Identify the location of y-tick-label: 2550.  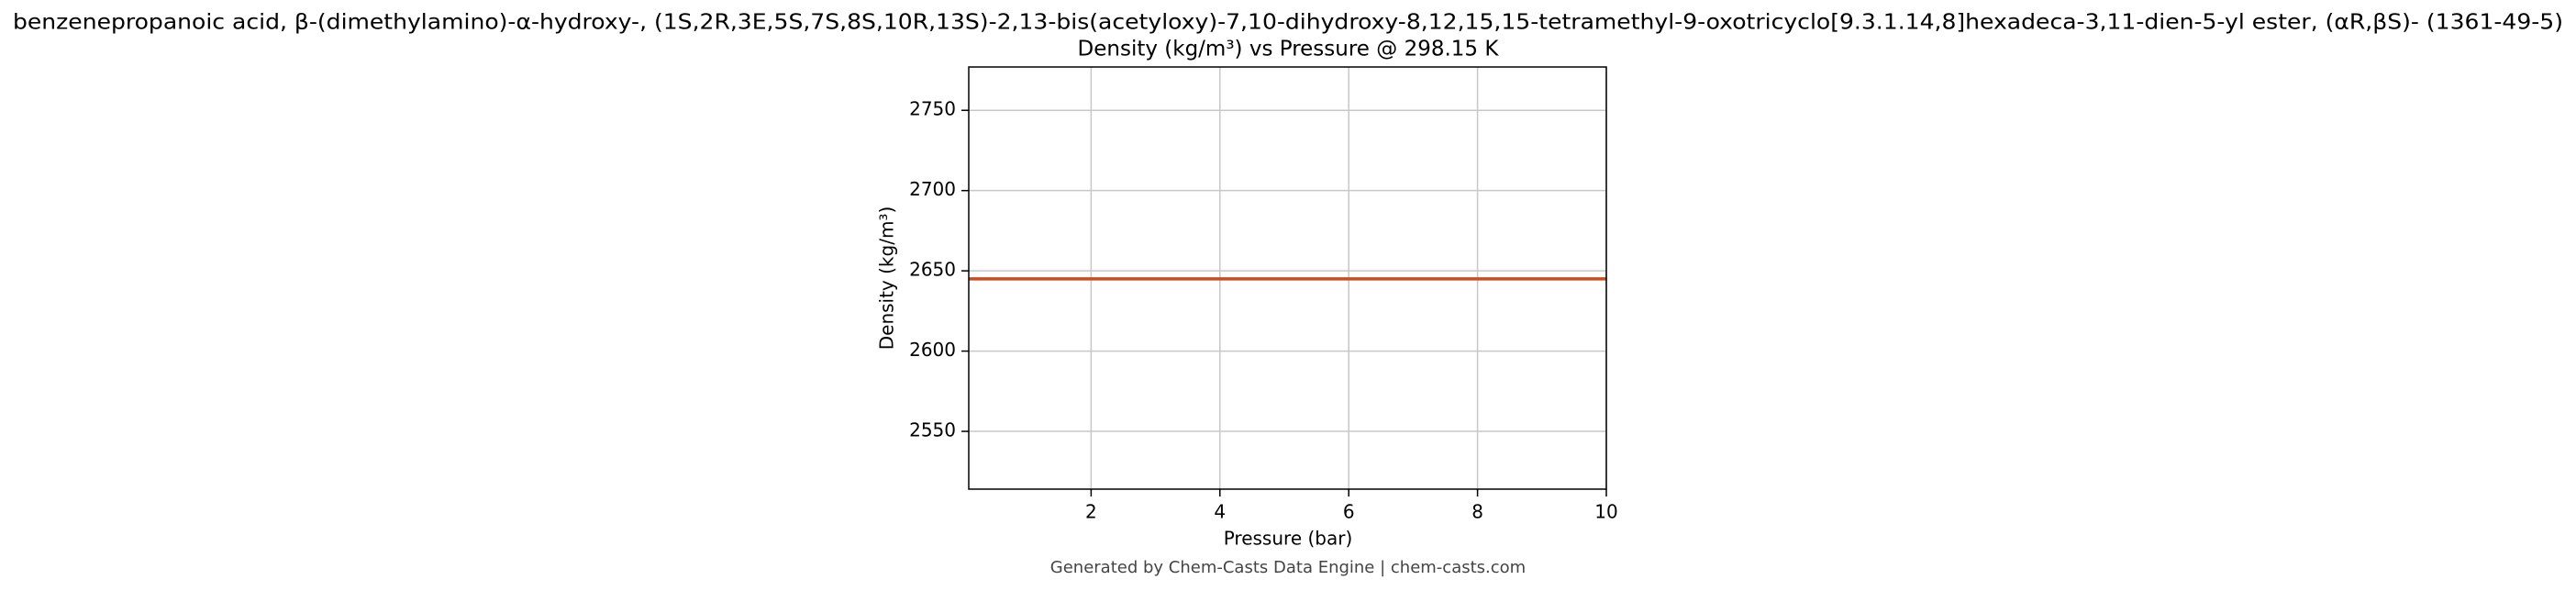
(932, 430).